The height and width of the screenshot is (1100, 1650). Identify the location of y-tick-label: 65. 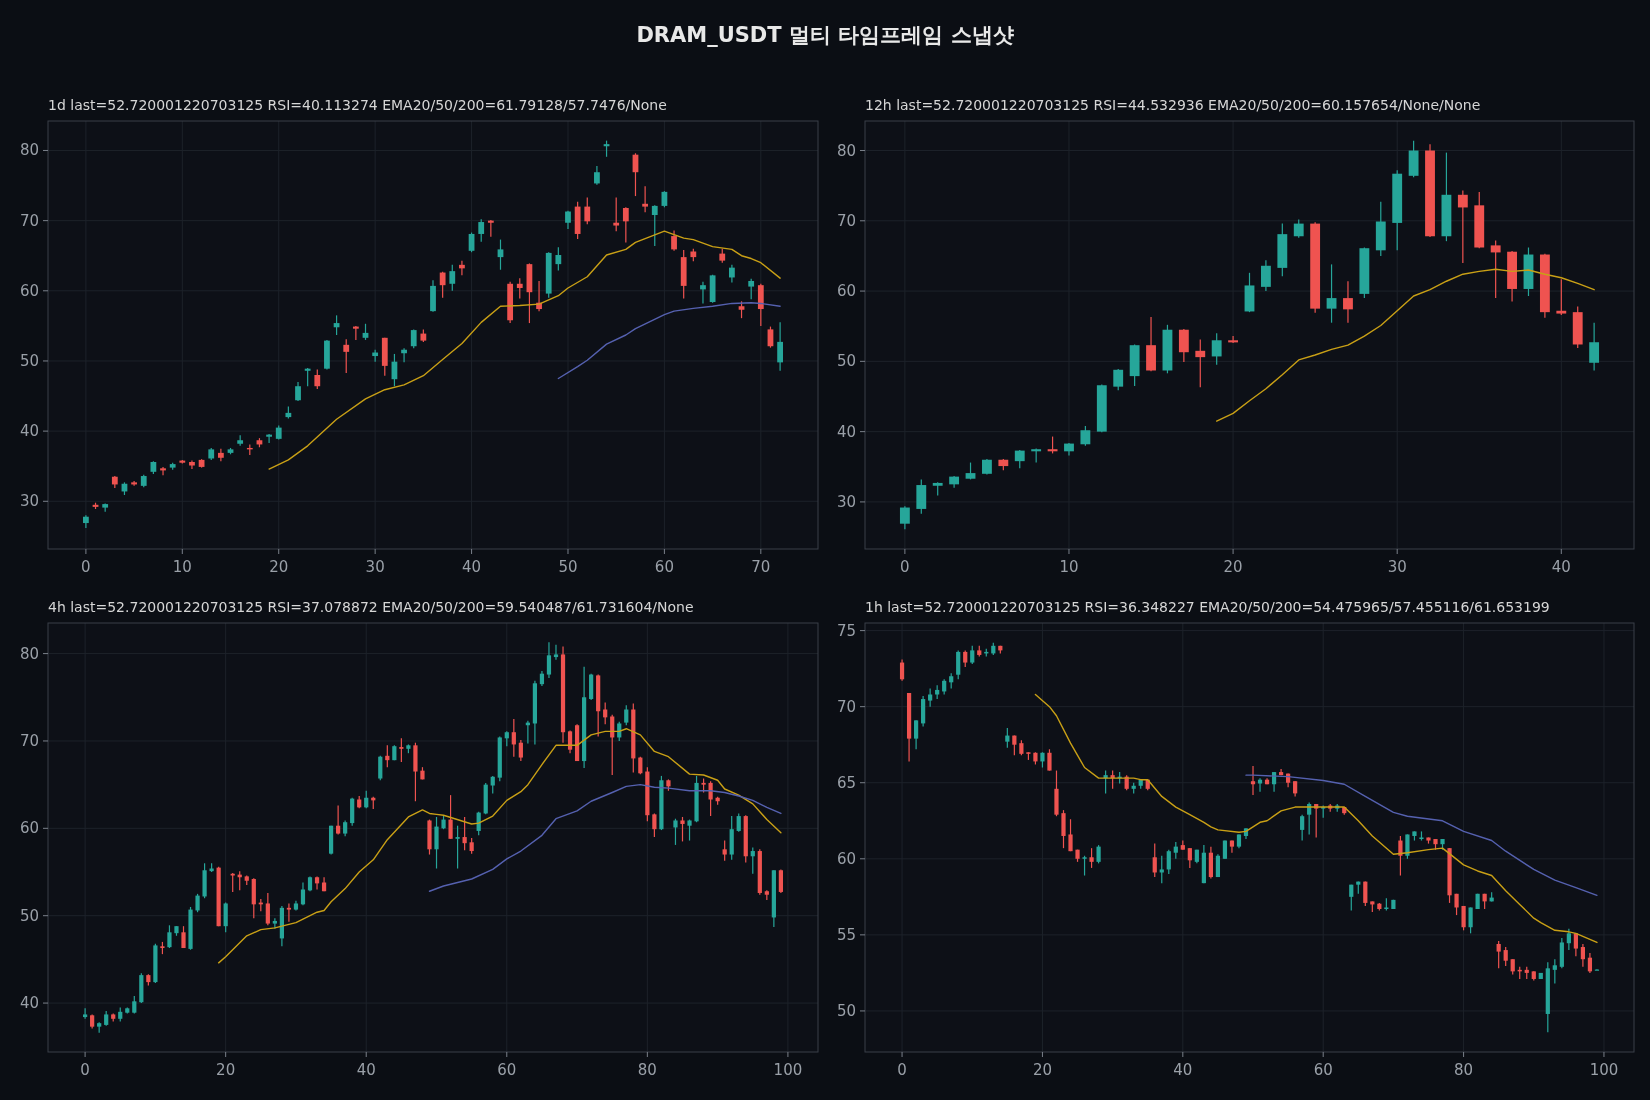
(846, 782).